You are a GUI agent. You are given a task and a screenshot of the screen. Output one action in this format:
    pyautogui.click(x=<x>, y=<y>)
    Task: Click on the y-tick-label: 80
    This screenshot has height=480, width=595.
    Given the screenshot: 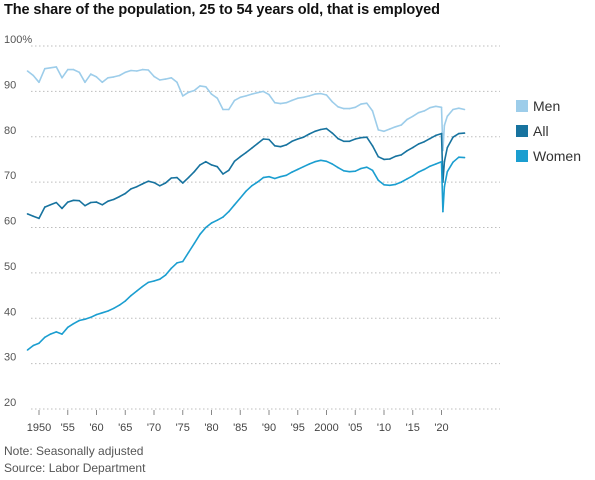 What is the action you would take?
    pyautogui.click(x=10, y=131)
    